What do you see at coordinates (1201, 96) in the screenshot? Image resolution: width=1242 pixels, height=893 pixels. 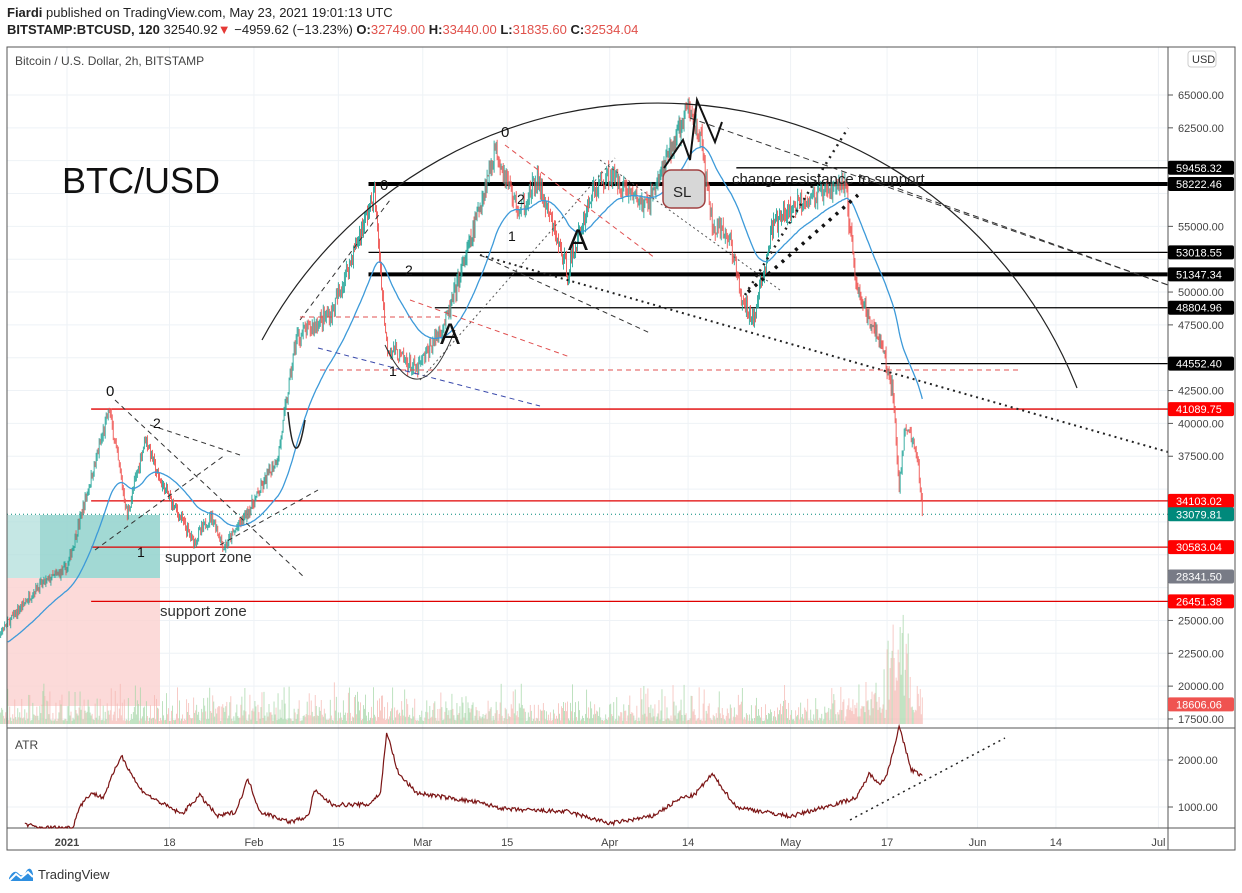 I see `price-tick-label: 65000.00` at bounding box center [1201, 96].